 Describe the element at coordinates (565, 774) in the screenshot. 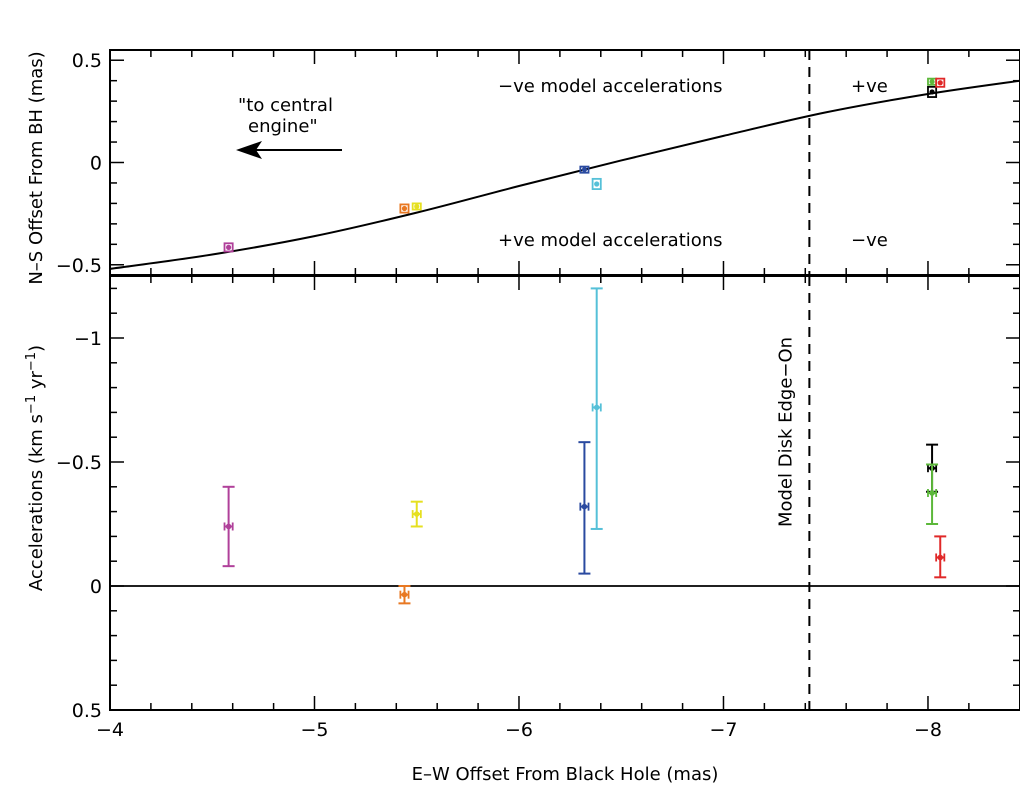

I see `x-axis-label: E–W Offset From Black Hole (mas)` at that location.